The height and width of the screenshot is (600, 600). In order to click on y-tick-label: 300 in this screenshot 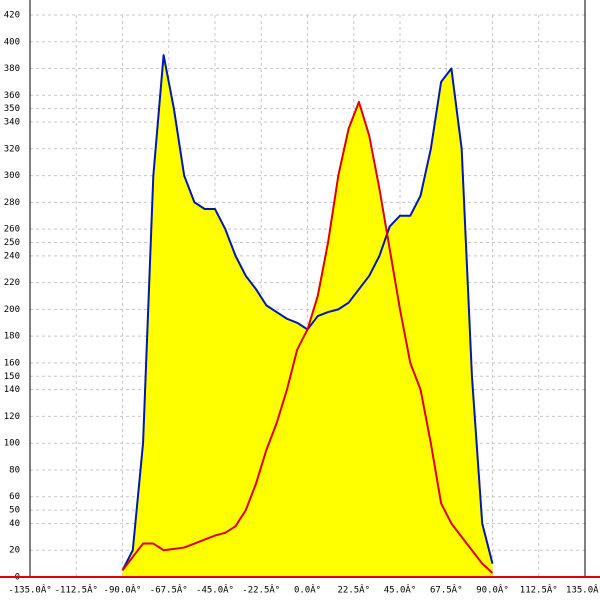, I will do `click(12, 176)`.